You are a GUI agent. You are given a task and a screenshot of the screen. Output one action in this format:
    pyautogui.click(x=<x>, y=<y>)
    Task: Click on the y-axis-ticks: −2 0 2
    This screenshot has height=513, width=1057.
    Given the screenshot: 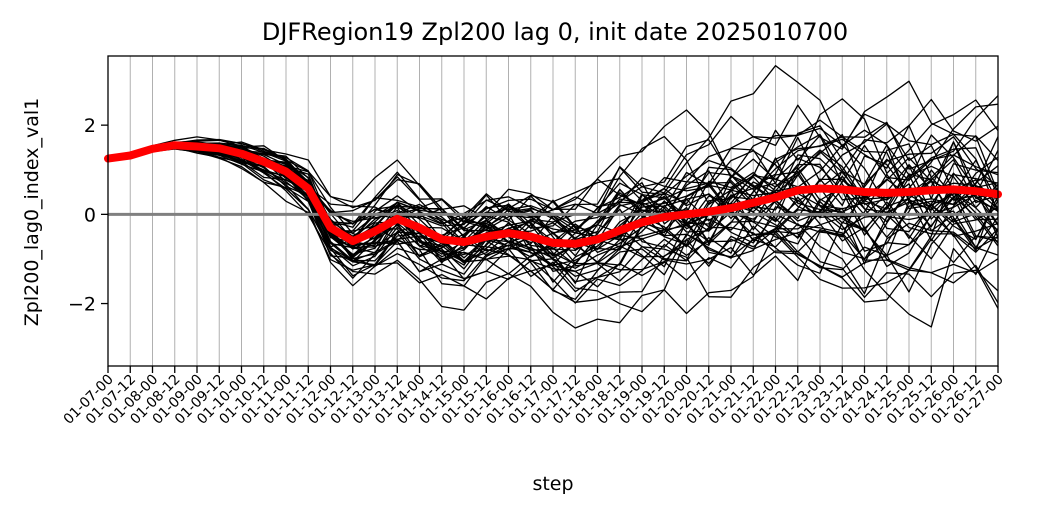 What is the action you would take?
    pyautogui.click(x=88, y=215)
    